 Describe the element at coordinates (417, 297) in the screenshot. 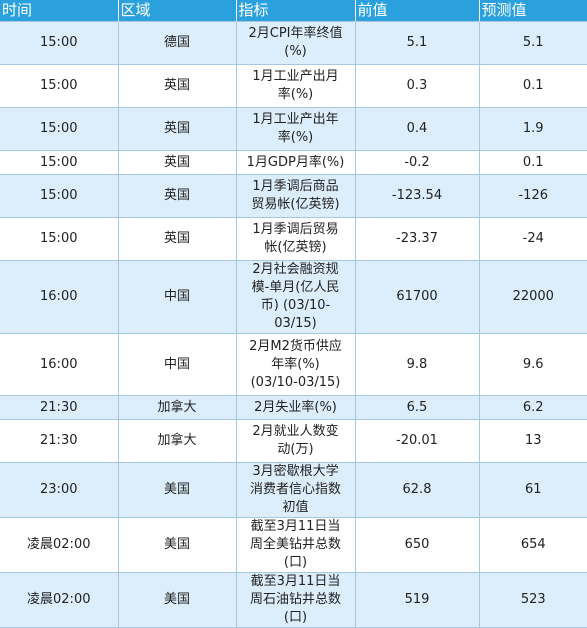

I see `cell-previous: 61700` at that location.